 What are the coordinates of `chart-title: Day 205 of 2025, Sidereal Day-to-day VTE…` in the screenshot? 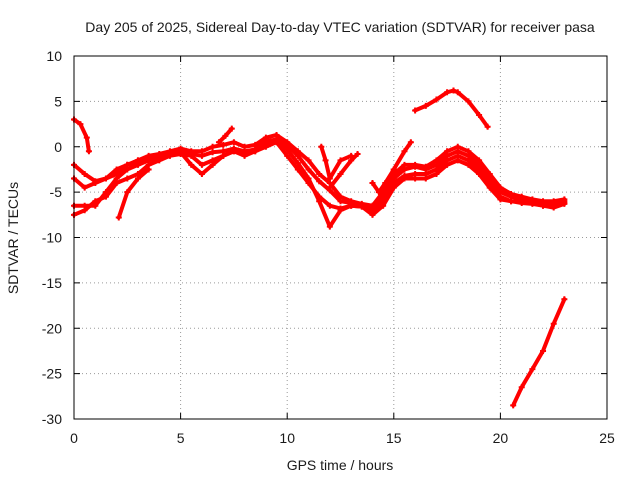 It's located at (340, 27).